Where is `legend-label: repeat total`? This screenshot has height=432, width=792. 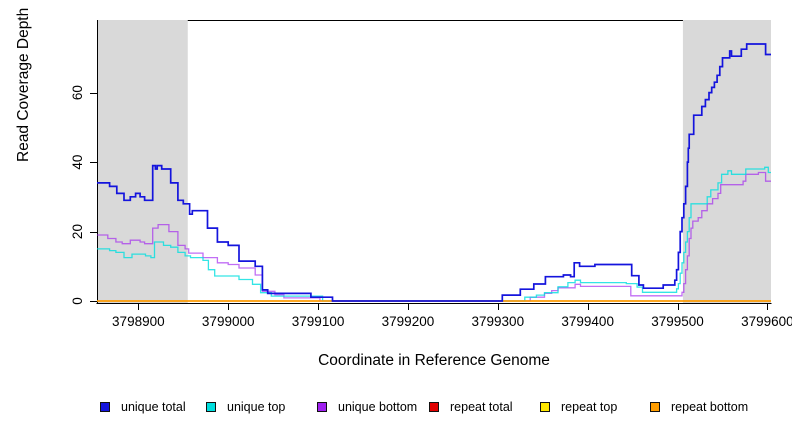 legend-label: repeat total is located at coordinates (481, 407).